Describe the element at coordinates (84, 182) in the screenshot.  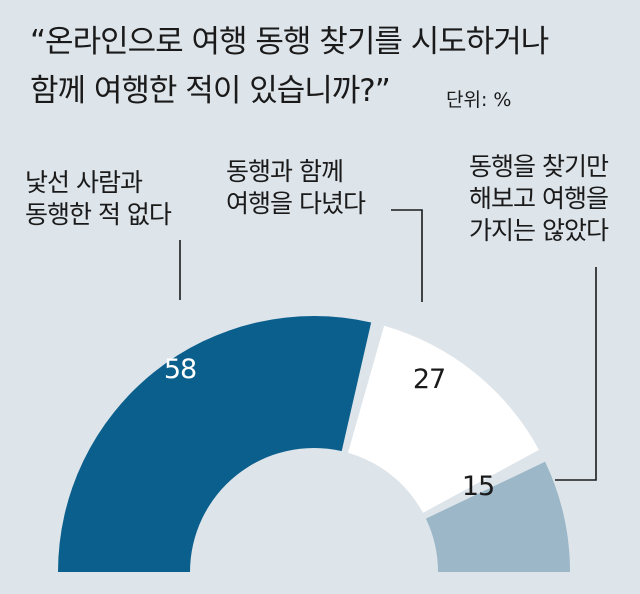
I see `category-label-line: 낯선 사람과` at that location.